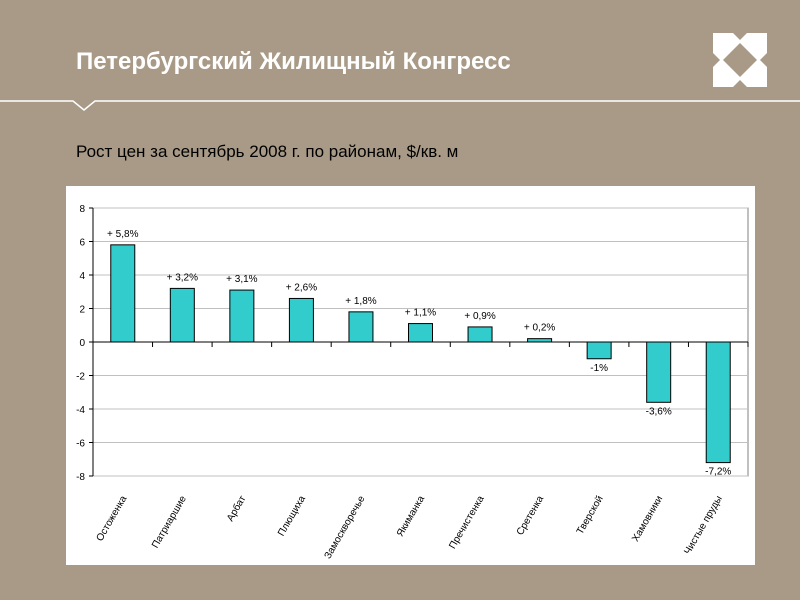 This screenshot has height=600, width=800. Describe the element at coordinates (82, 343) in the screenshot. I see `y-tick-label: 0` at that location.